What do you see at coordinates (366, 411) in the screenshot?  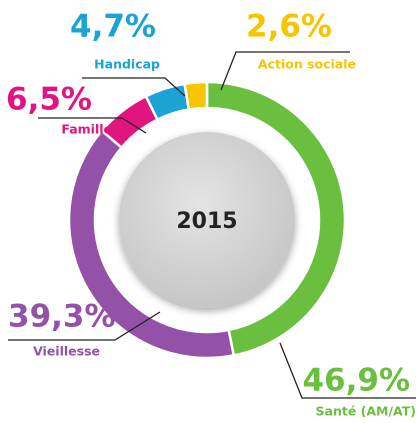 I see `category-label: Santé (AM/AT)` at bounding box center [366, 411].